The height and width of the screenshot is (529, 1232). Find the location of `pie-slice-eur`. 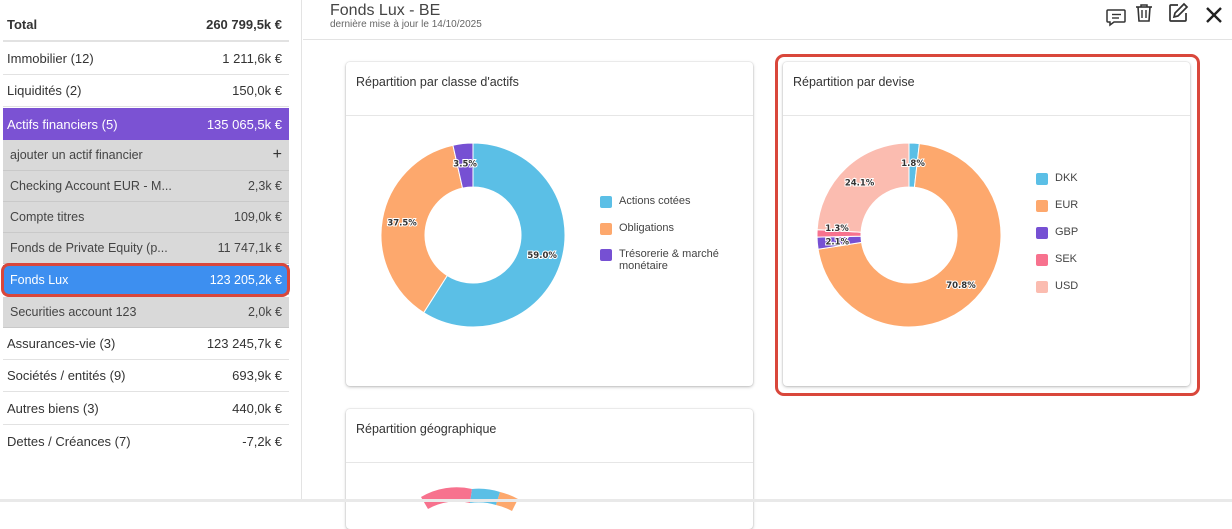

pie-slice-eur is located at coordinates (909, 235).